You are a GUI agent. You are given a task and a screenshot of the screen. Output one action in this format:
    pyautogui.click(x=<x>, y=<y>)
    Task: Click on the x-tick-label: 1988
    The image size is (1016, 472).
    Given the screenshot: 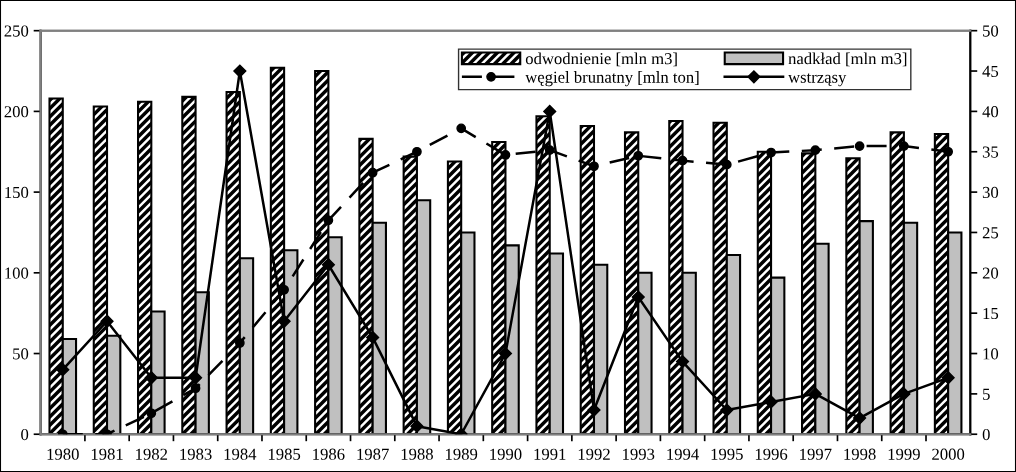 What is the action you would take?
    pyautogui.click(x=417, y=454)
    